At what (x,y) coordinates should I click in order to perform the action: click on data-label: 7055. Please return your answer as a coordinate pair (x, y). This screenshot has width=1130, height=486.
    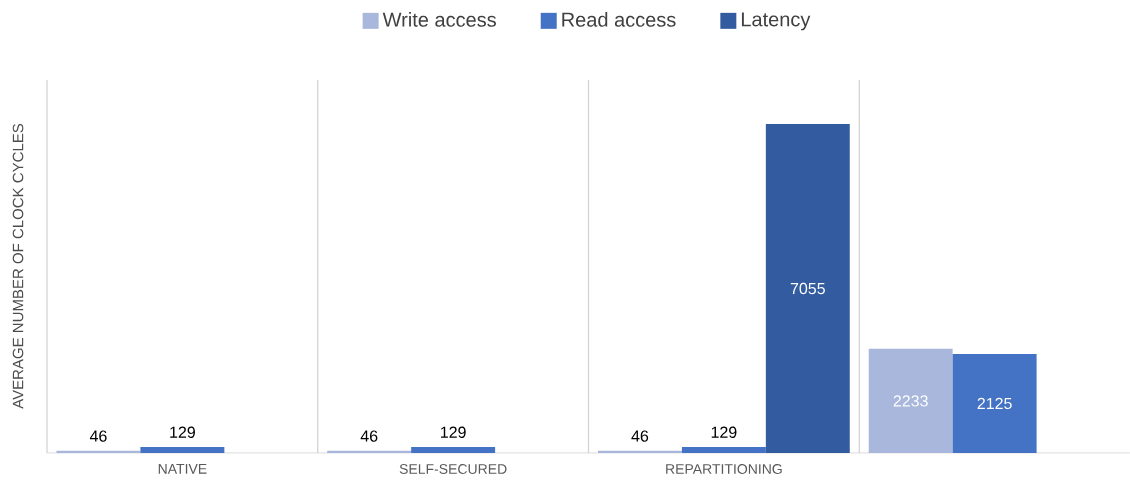
    Looking at the image, I should click on (807, 288).